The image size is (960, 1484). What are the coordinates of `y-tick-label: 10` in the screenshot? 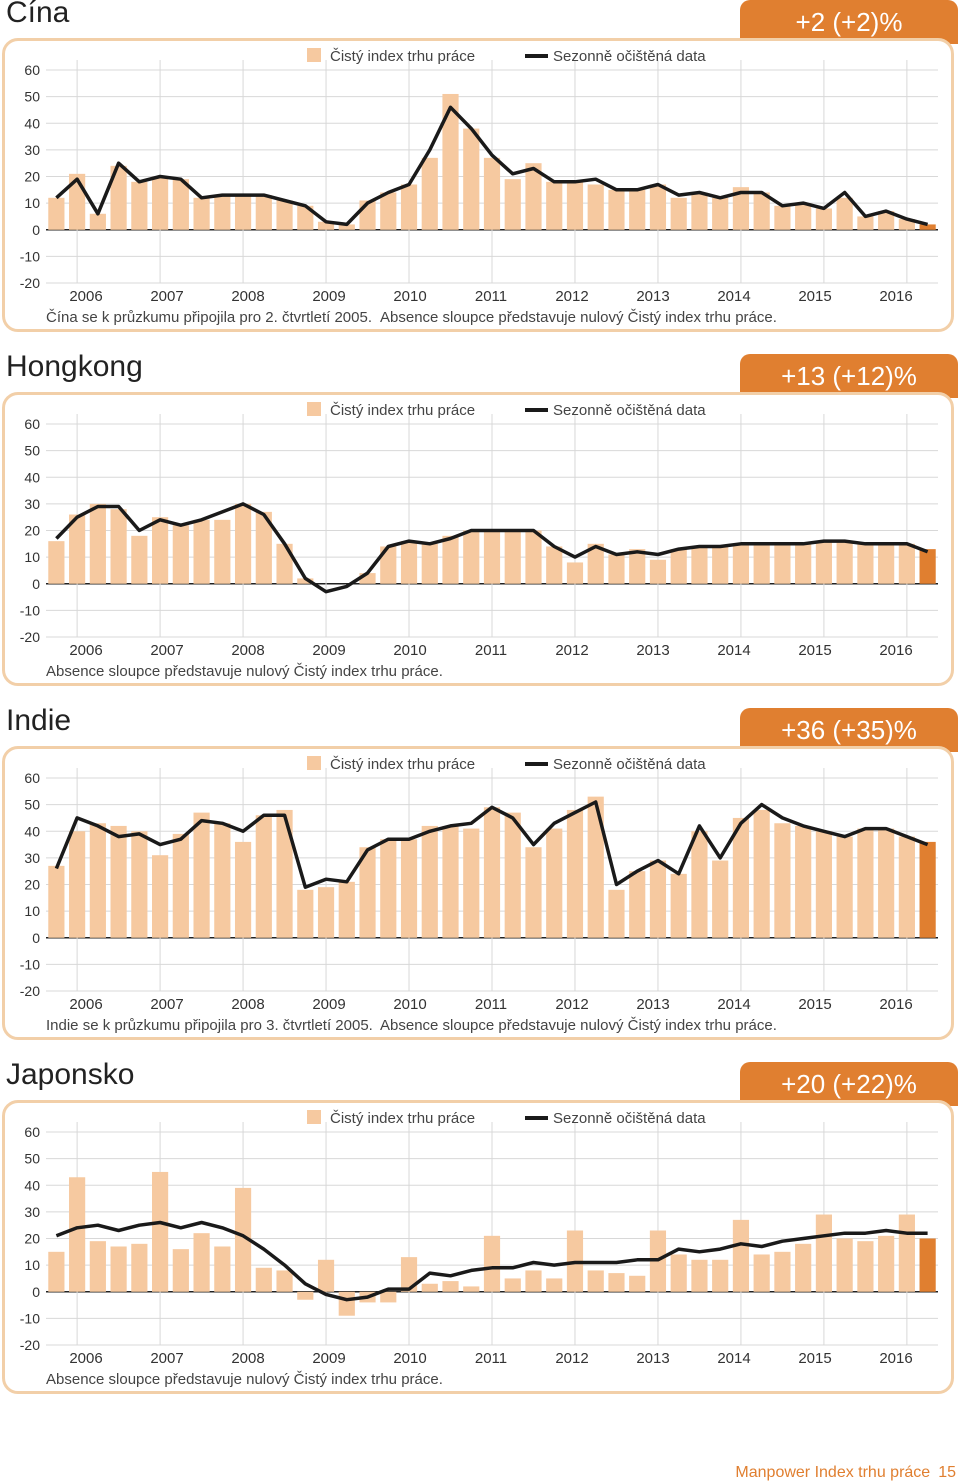 It's located at (32, 557).